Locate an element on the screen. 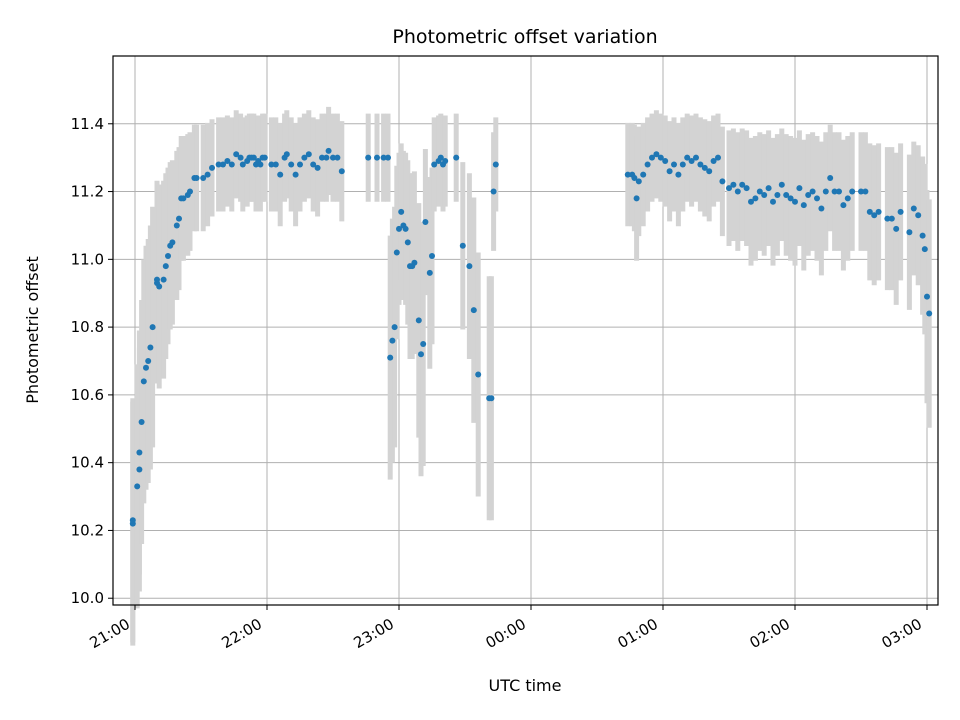 This screenshot has height=720, width=960. chart-title: Photometric offset variation is located at coordinates (524, 37).